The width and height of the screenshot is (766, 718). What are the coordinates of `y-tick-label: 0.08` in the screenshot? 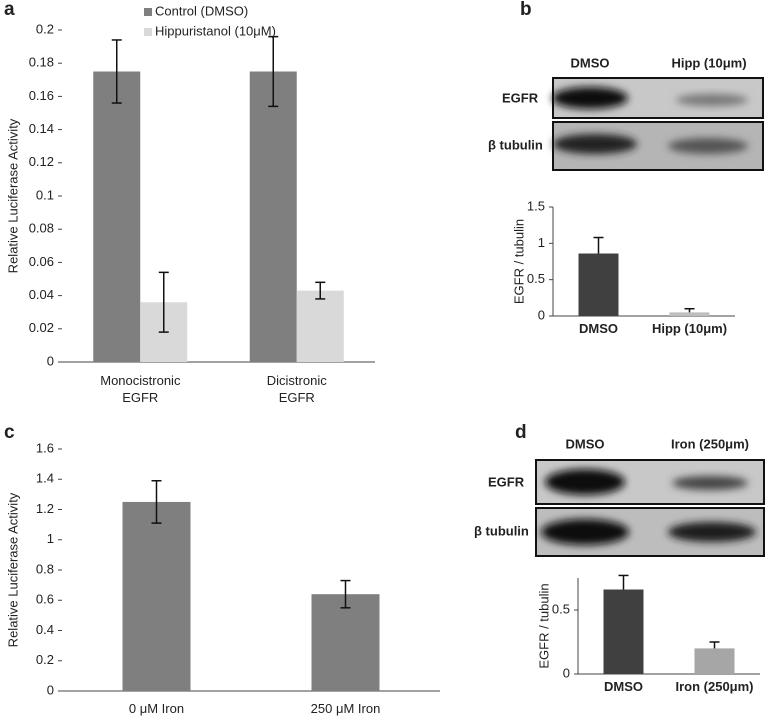 It's located at (41, 228).